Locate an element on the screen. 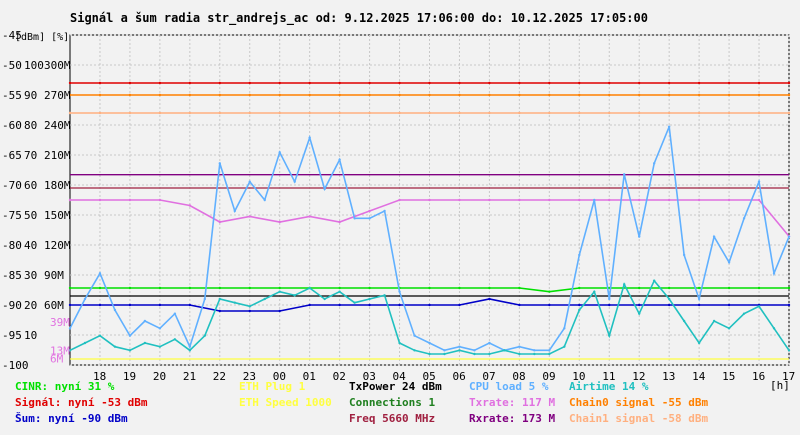 Image resolution: width=800 pixels, height=435 pixels. legend-entry: CPU load 5 % is located at coordinates (509, 386).